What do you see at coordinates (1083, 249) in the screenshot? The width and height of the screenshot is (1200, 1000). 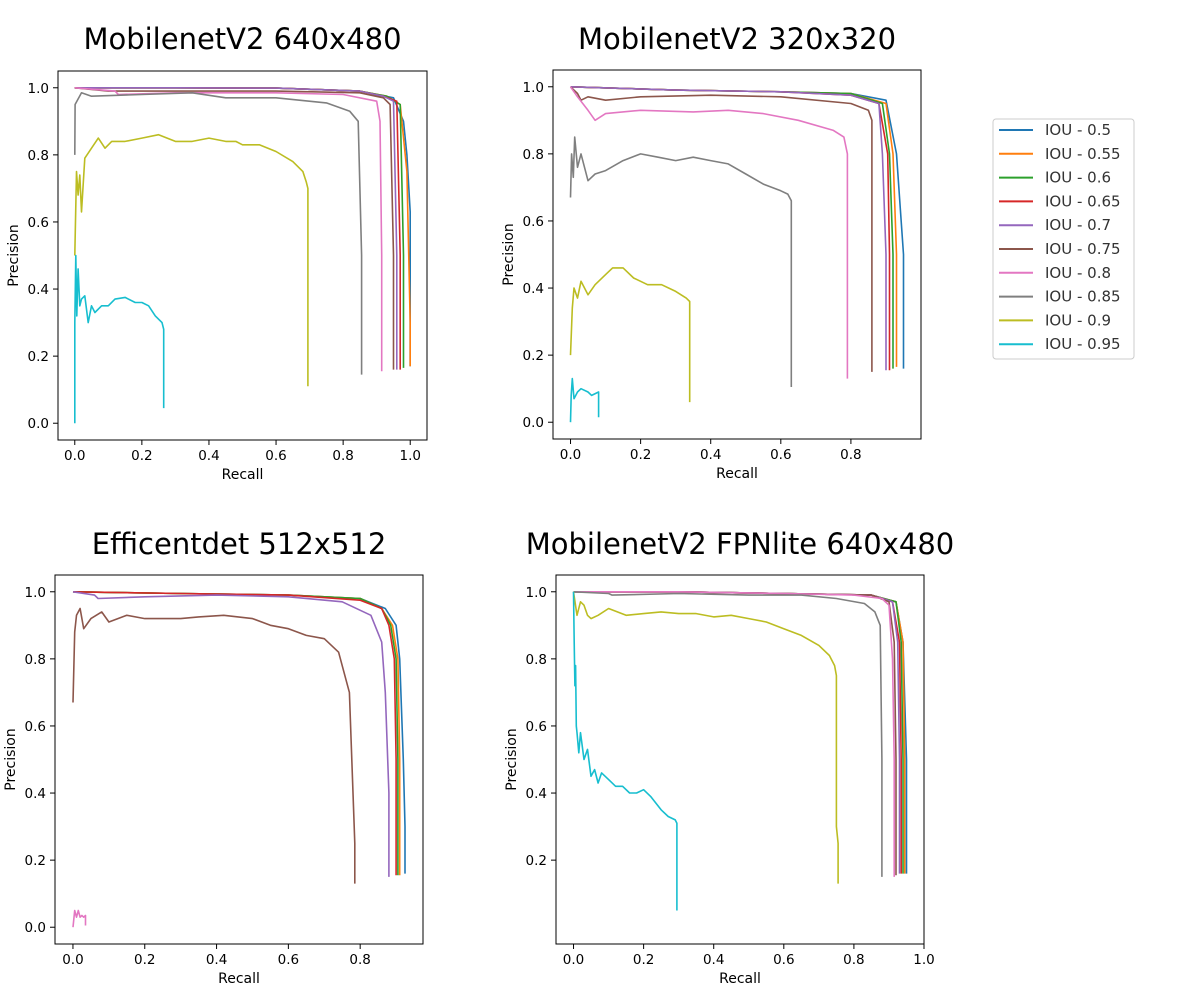 I see `legend-entry: IOU - 0.75` at bounding box center [1083, 249].